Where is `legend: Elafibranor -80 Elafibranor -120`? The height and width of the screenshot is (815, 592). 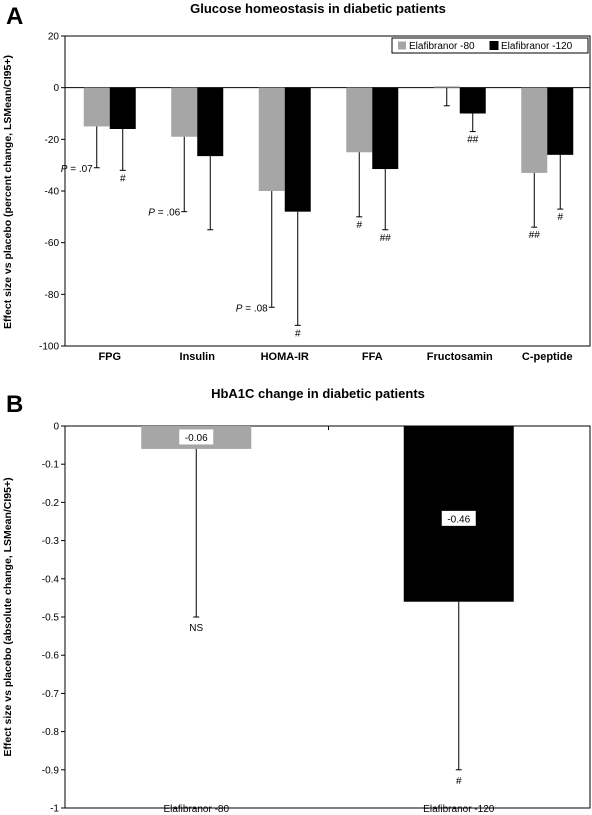 legend: Elafibranor -80 Elafibranor -120 is located at coordinates (490, 45).